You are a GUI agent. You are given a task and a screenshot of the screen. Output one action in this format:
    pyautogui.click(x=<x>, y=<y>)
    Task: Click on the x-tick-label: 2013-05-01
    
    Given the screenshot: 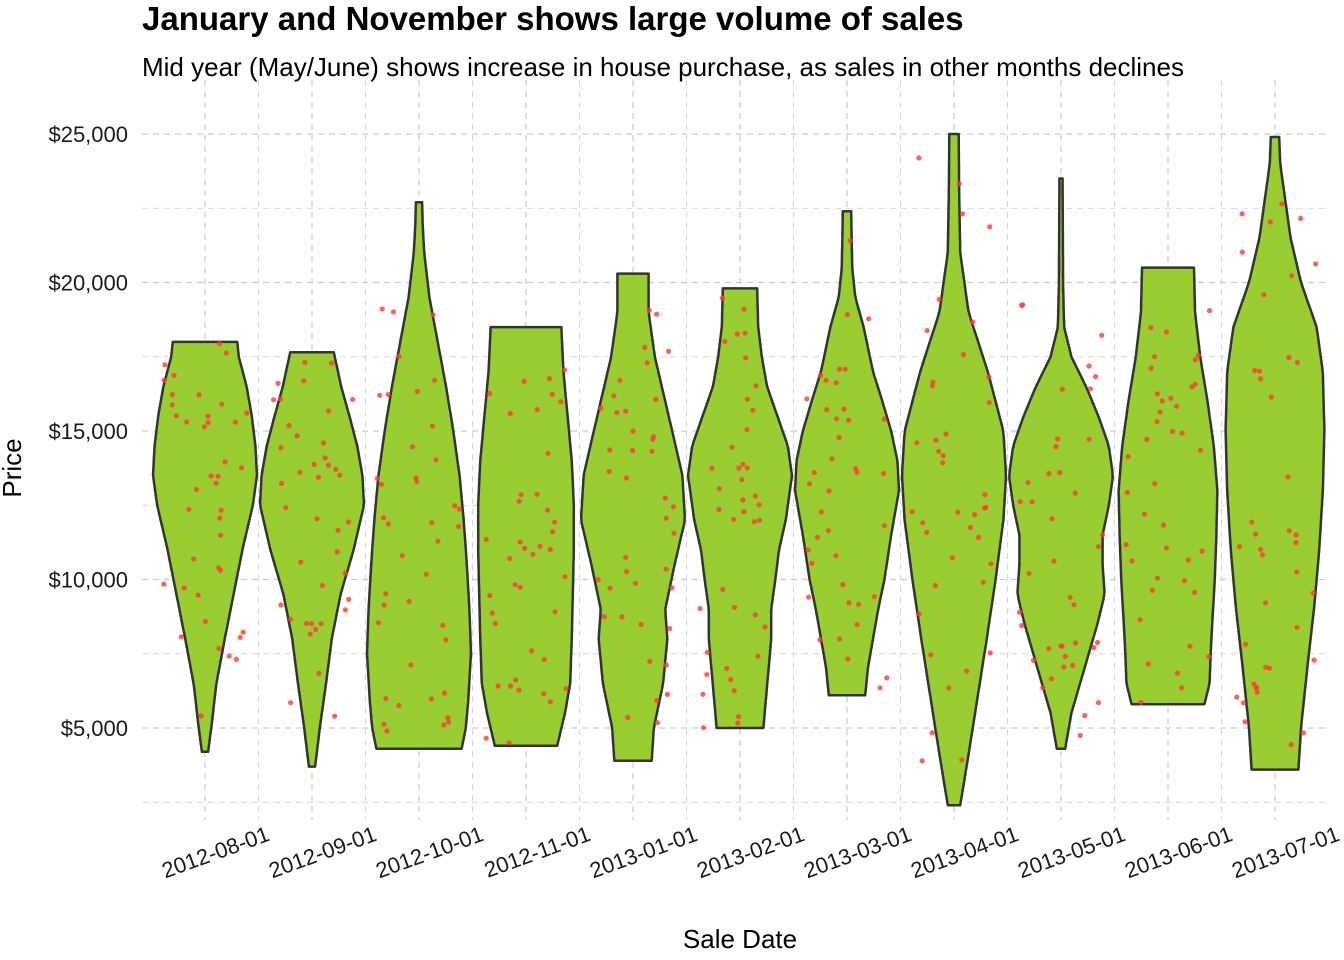 What is the action you would take?
    pyautogui.click(x=1071, y=852)
    